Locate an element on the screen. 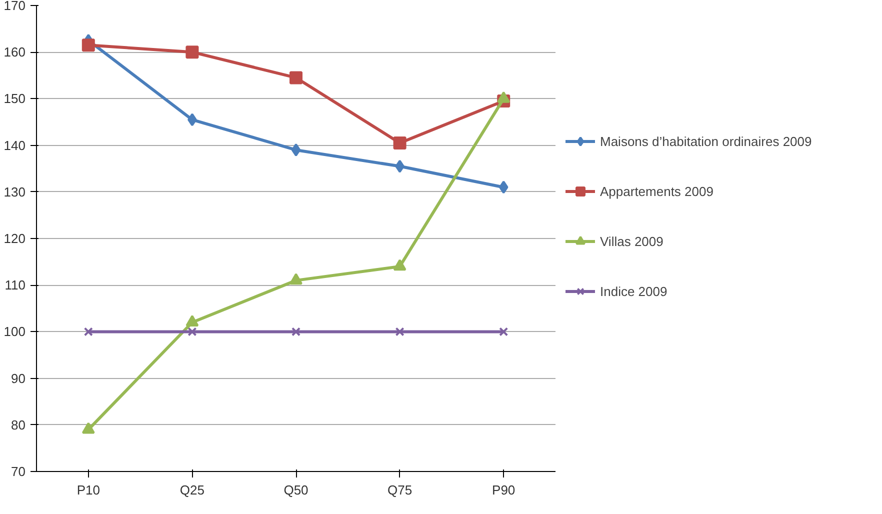 The image size is (882, 514). legend-label: Villas 2009 is located at coordinates (632, 241).